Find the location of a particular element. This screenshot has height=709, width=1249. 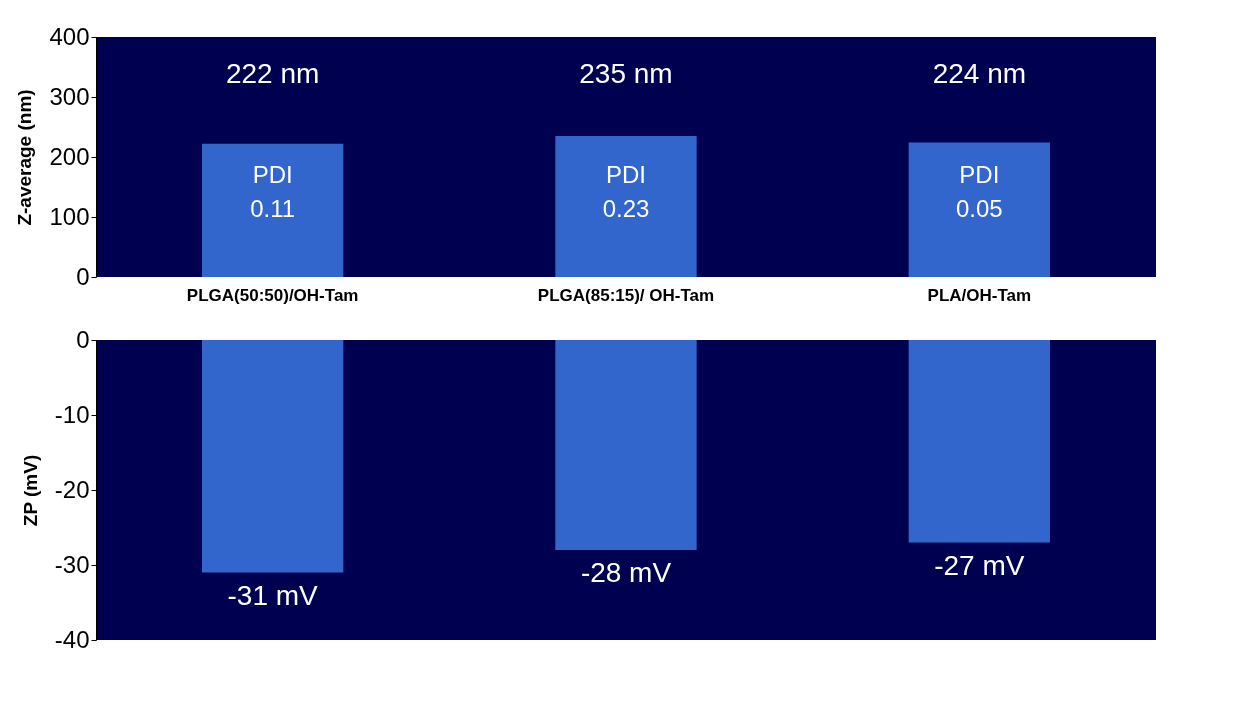

y-axis-title: Z-average (nm) is located at coordinates (25, 157).